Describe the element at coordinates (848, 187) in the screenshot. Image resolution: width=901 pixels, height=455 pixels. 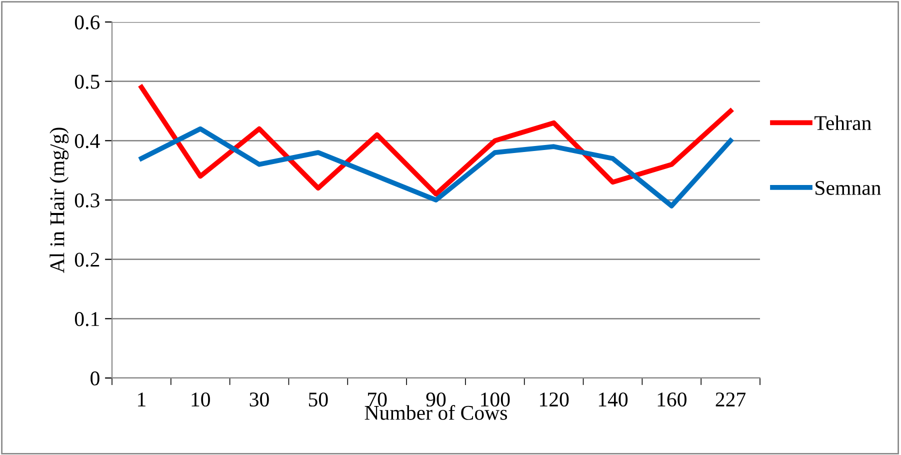
I see `legend-label: Semnan` at that location.